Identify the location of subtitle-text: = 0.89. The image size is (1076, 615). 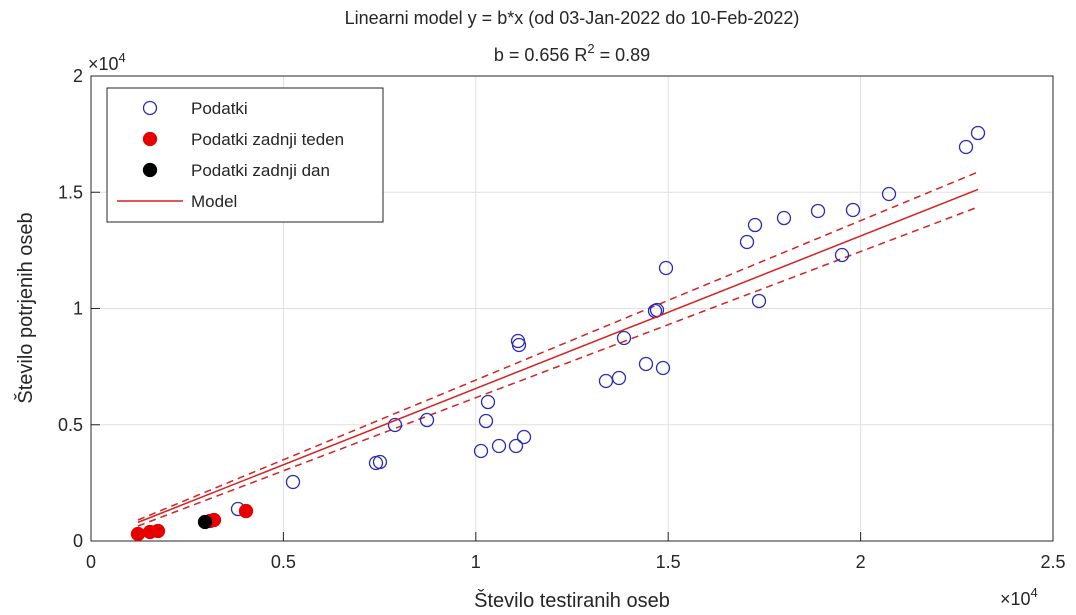
(623, 55).